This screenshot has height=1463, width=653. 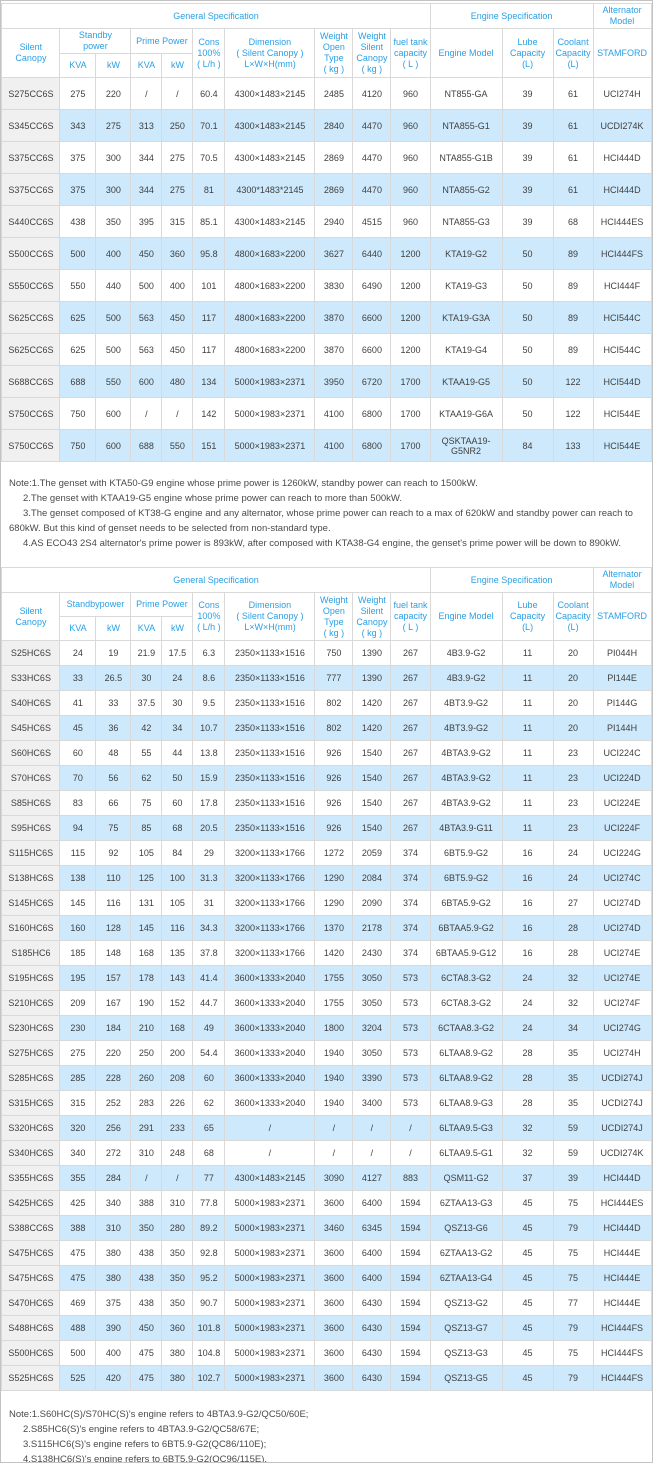 I want to click on spec-cell: 3600, so click(x=334, y=1203).